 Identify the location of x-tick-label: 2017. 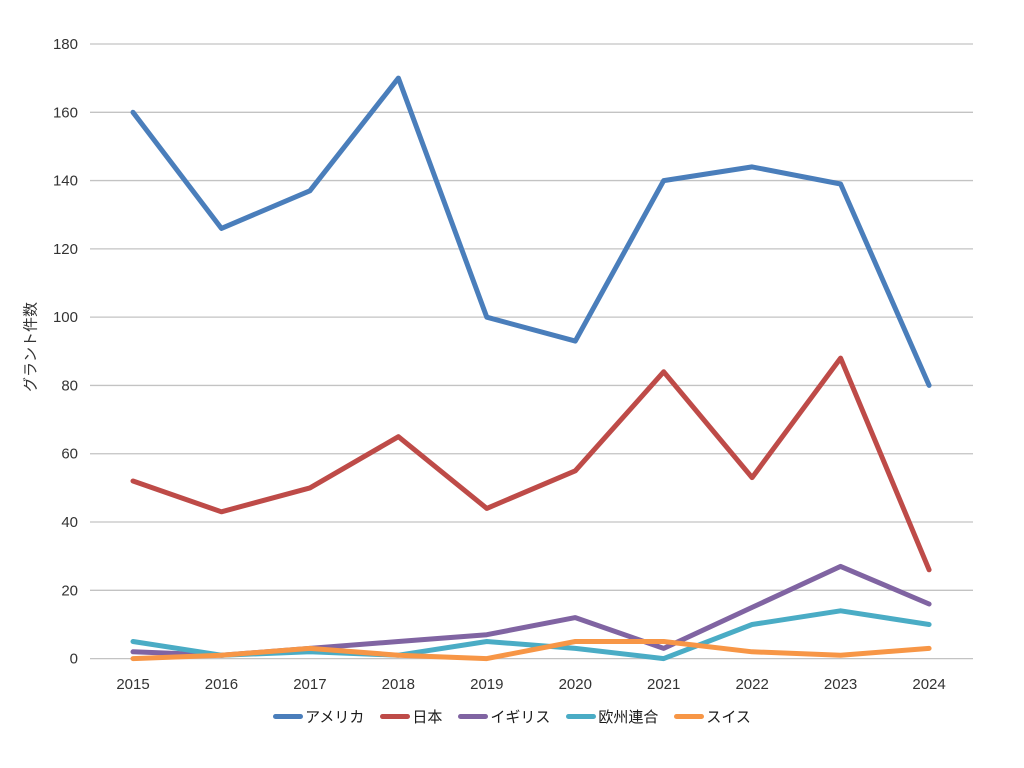
(309, 684).